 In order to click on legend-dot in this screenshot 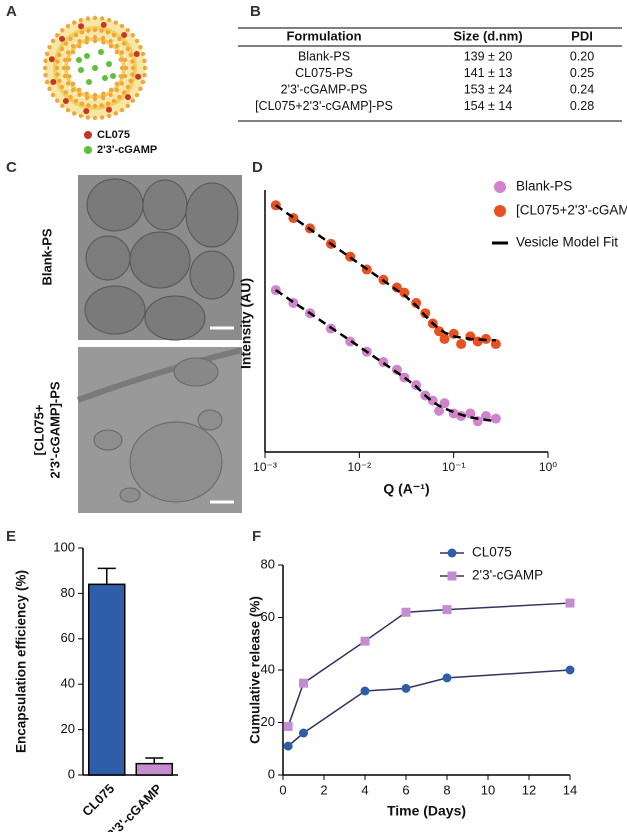, I will do `click(88, 150)`.